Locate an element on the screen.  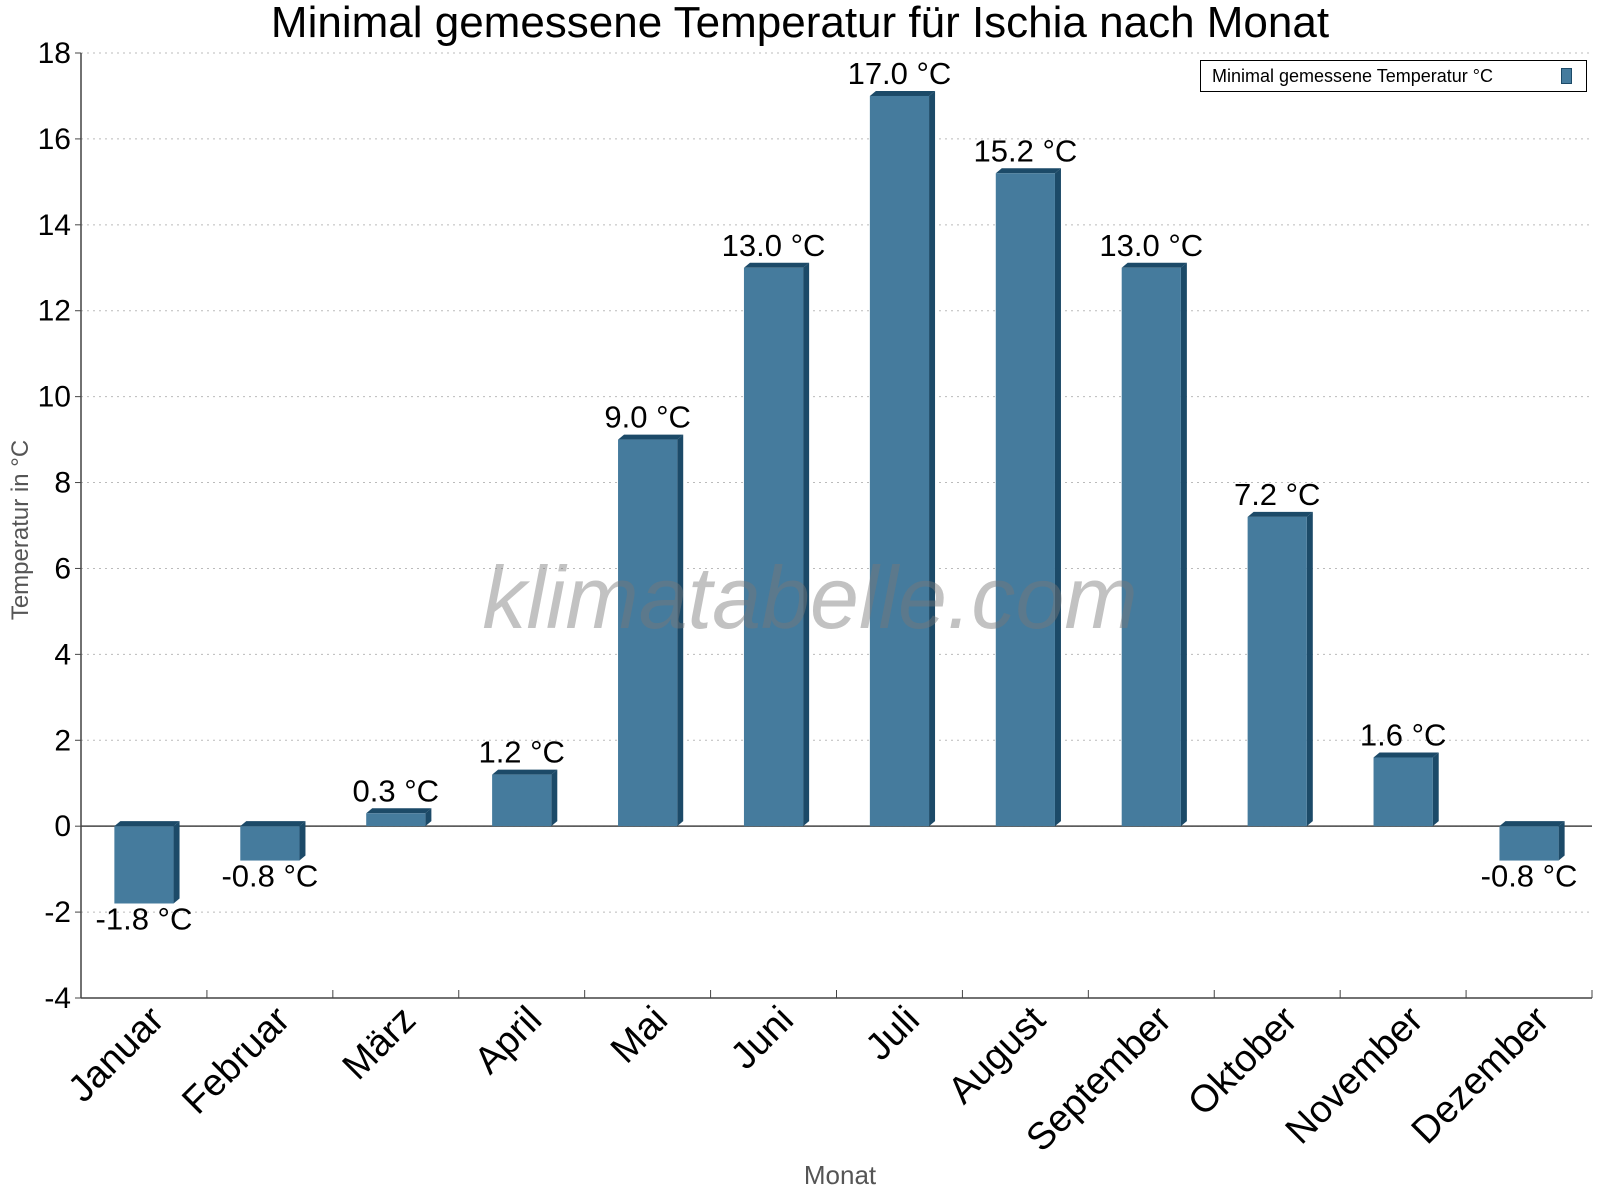
data-label: 7.2 °C is located at coordinates (1277, 494).